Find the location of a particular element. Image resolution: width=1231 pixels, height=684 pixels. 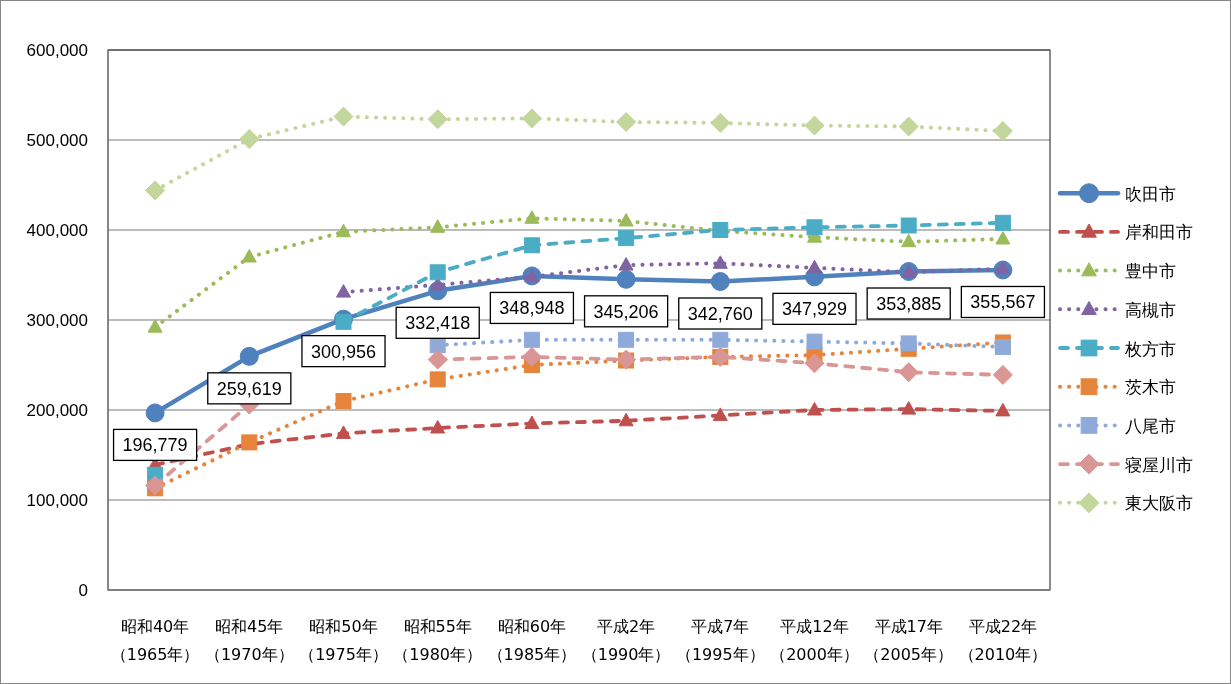

x-tick-label: 昭和60年（1985年） is located at coordinates (532, 641).